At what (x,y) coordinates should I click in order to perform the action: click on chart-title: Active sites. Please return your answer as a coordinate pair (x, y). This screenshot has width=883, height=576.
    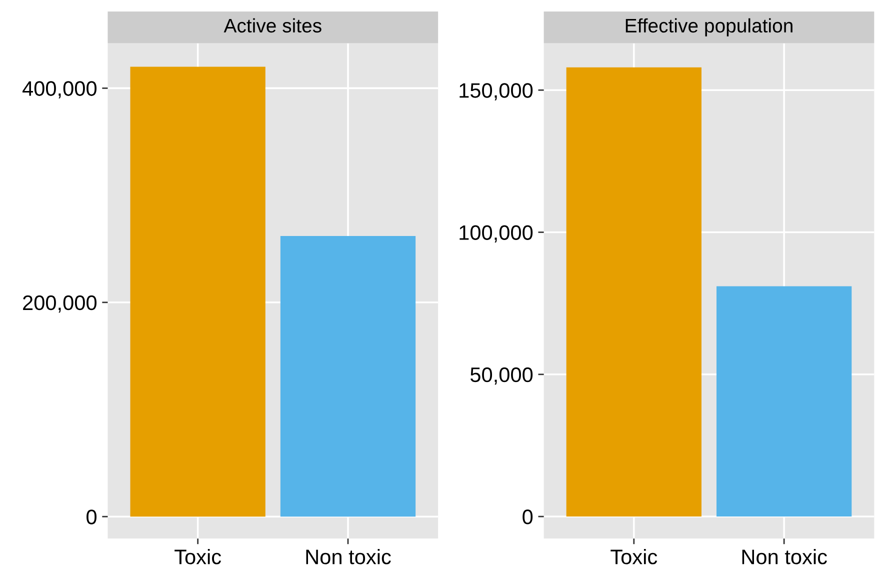
    Looking at the image, I should click on (273, 25).